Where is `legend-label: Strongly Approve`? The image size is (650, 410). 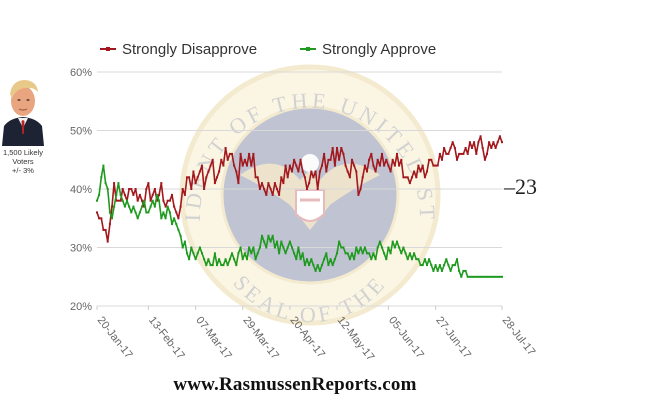
legend-label: Strongly Approve is located at coordinates (379, 49).